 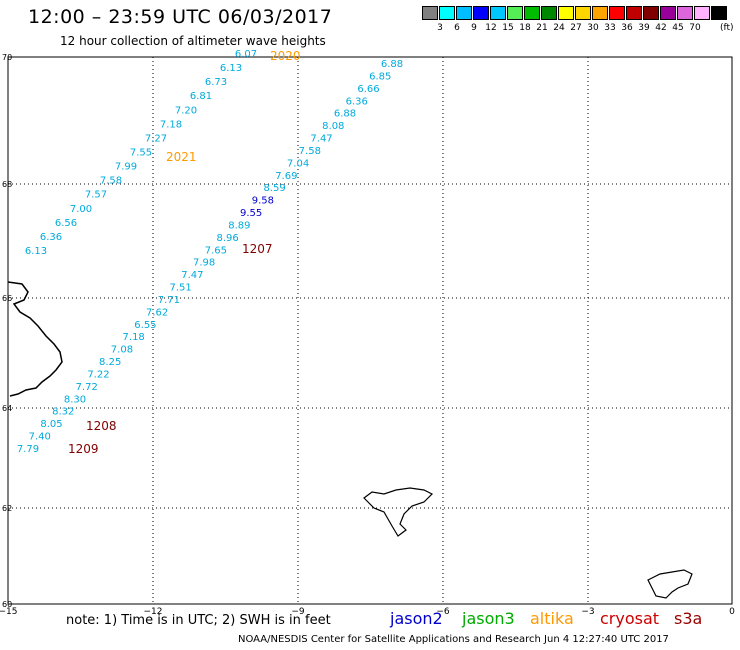 I want to click on swh-value: 8.96, so click(x=227, y=238).